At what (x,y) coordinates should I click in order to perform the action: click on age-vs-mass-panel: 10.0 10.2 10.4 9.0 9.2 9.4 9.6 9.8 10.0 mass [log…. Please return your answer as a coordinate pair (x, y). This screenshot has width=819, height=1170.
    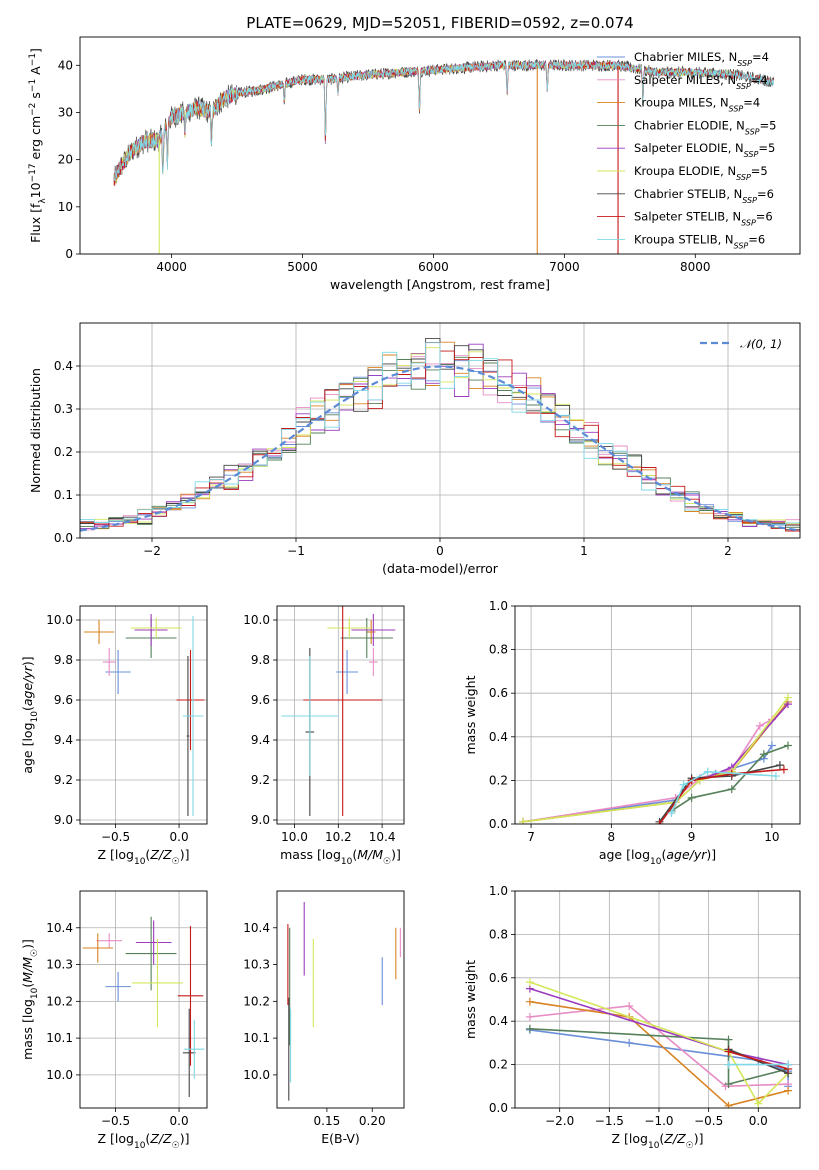
    Looking at the image, I should click on (324, 736).